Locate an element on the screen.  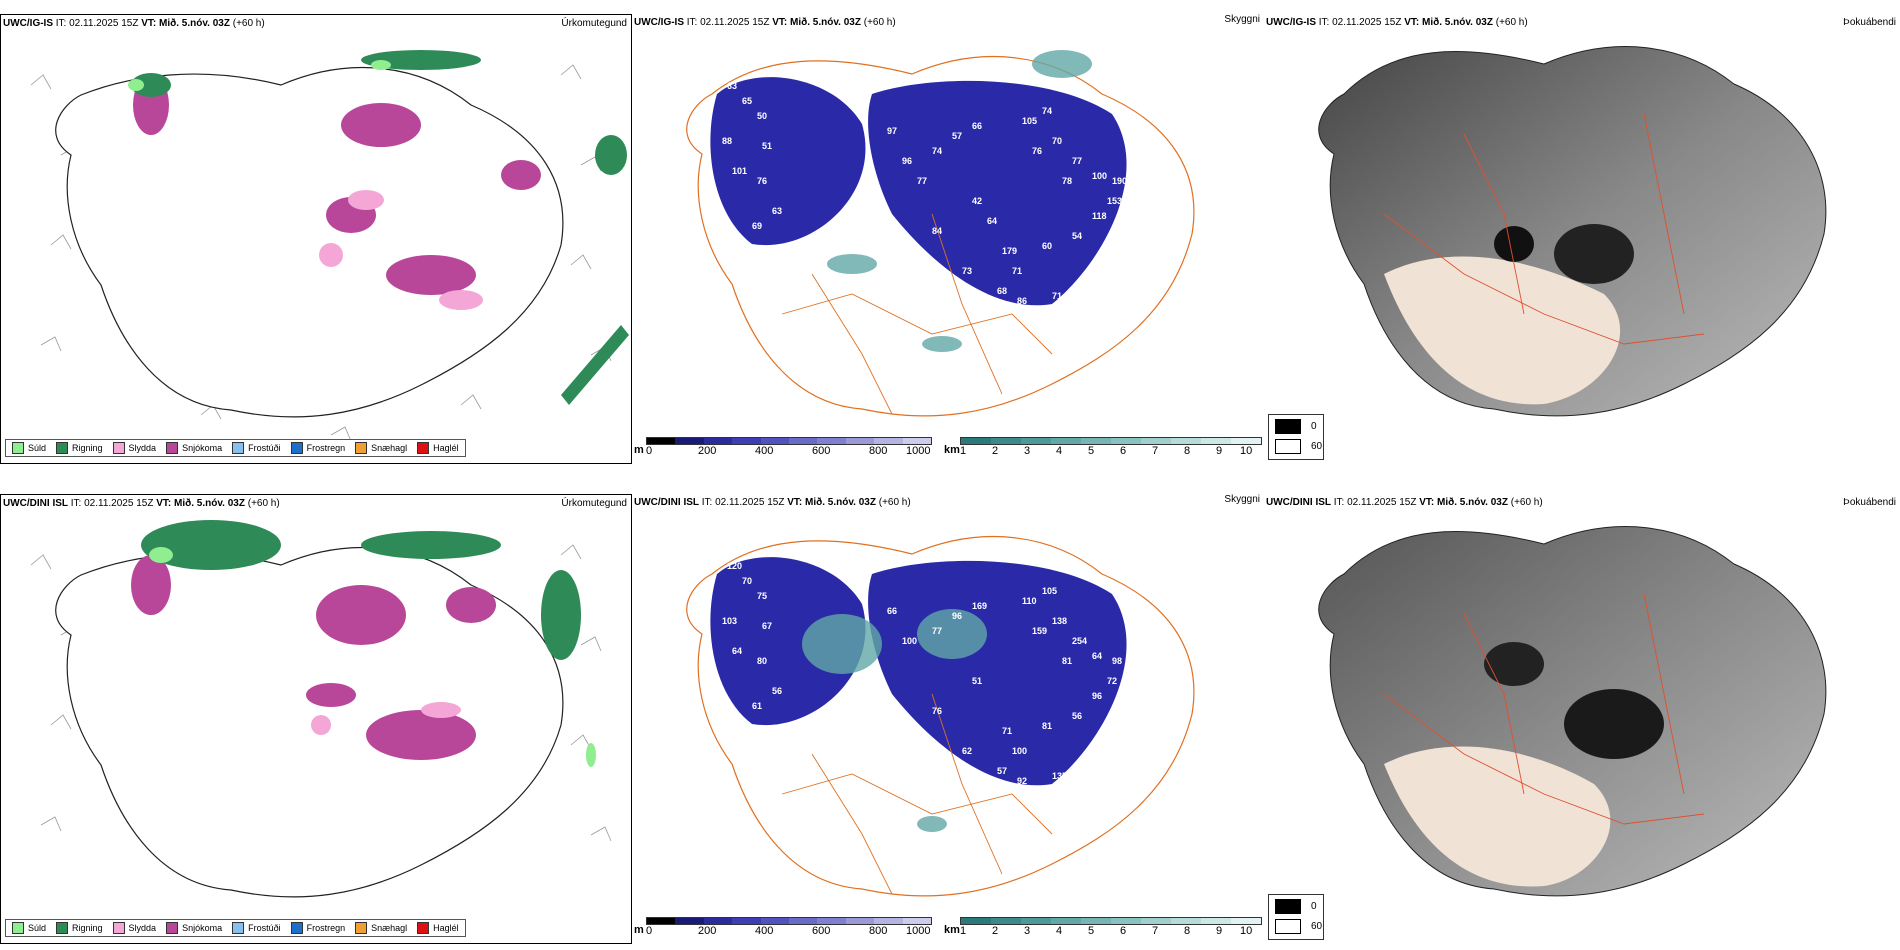
visibility-value-label: 70 is located at coordinates (1057, 141).